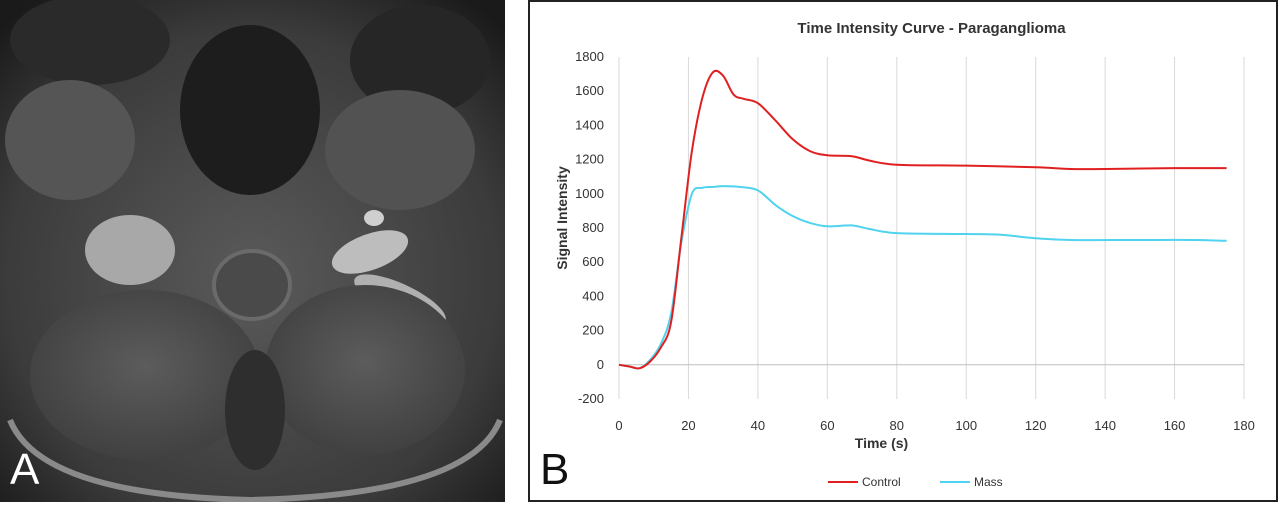 The image size is (1280, 506). What do you see at coordinates (562, 218) in the screenshot?
I see `y-axis-label: Signal Intensity` at bounding box center [562, 218].